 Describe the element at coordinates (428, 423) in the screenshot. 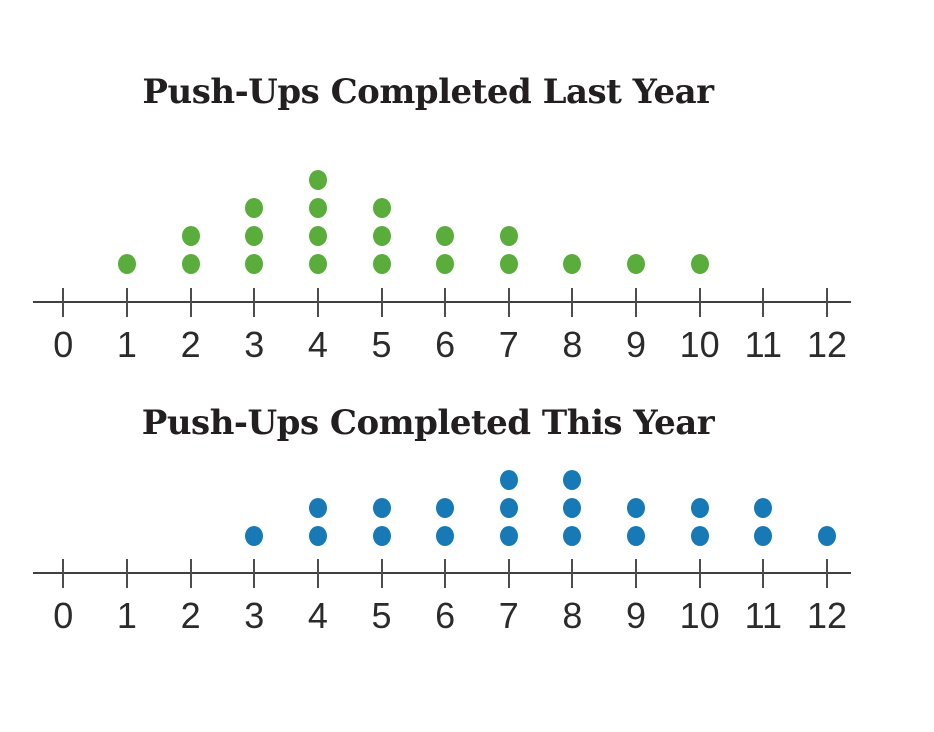

I see `chart-title-this-year: Push-Ups Completed This Year` at that location.